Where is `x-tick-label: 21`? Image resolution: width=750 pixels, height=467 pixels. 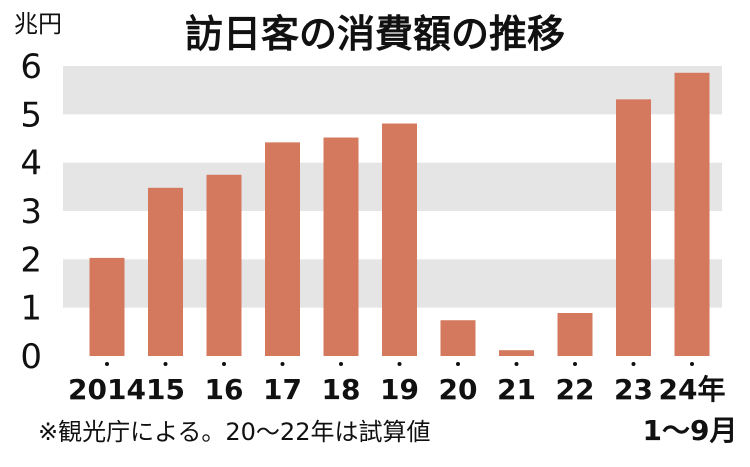
x-tick-label: 21 is located at coordinates (516, 389).